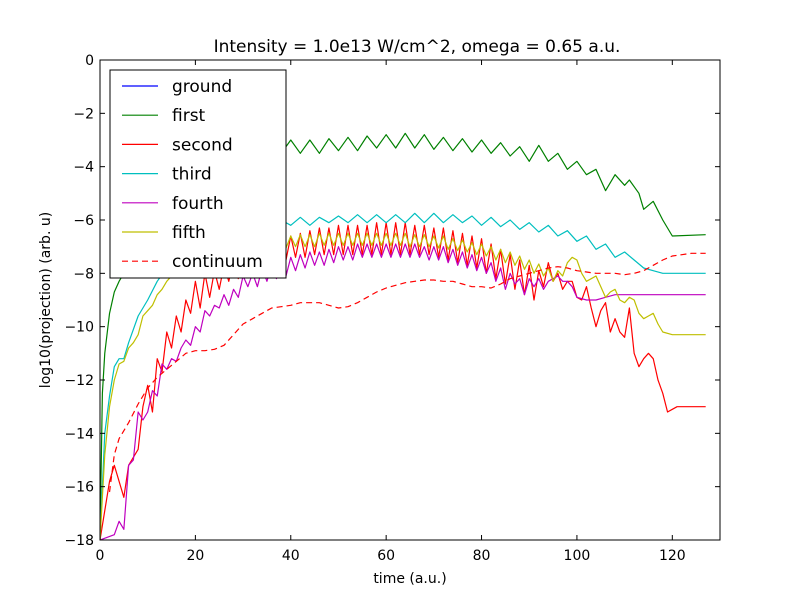  What do you see at coordinates (79, 434) in the screenshot?
I see `y-tick-label: −14` at bounding box center [79, 434].